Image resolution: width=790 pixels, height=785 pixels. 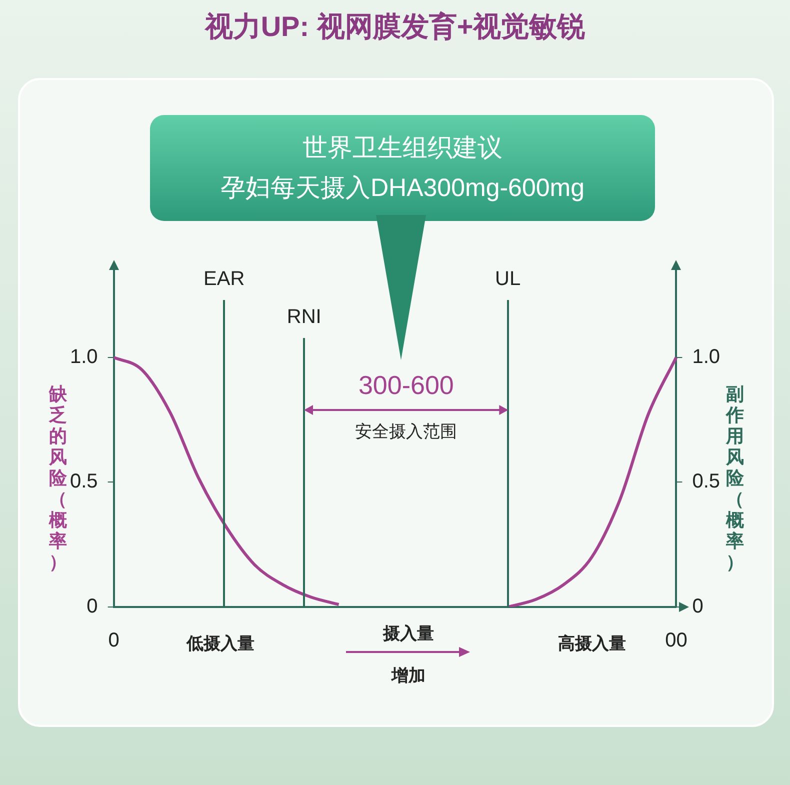 What do you see at coordinates (395, 27) in the screenshot?
I see `chart-title: 视力UP: 视网膜发育+视觉敏锐` at bounding box center [395, 27].